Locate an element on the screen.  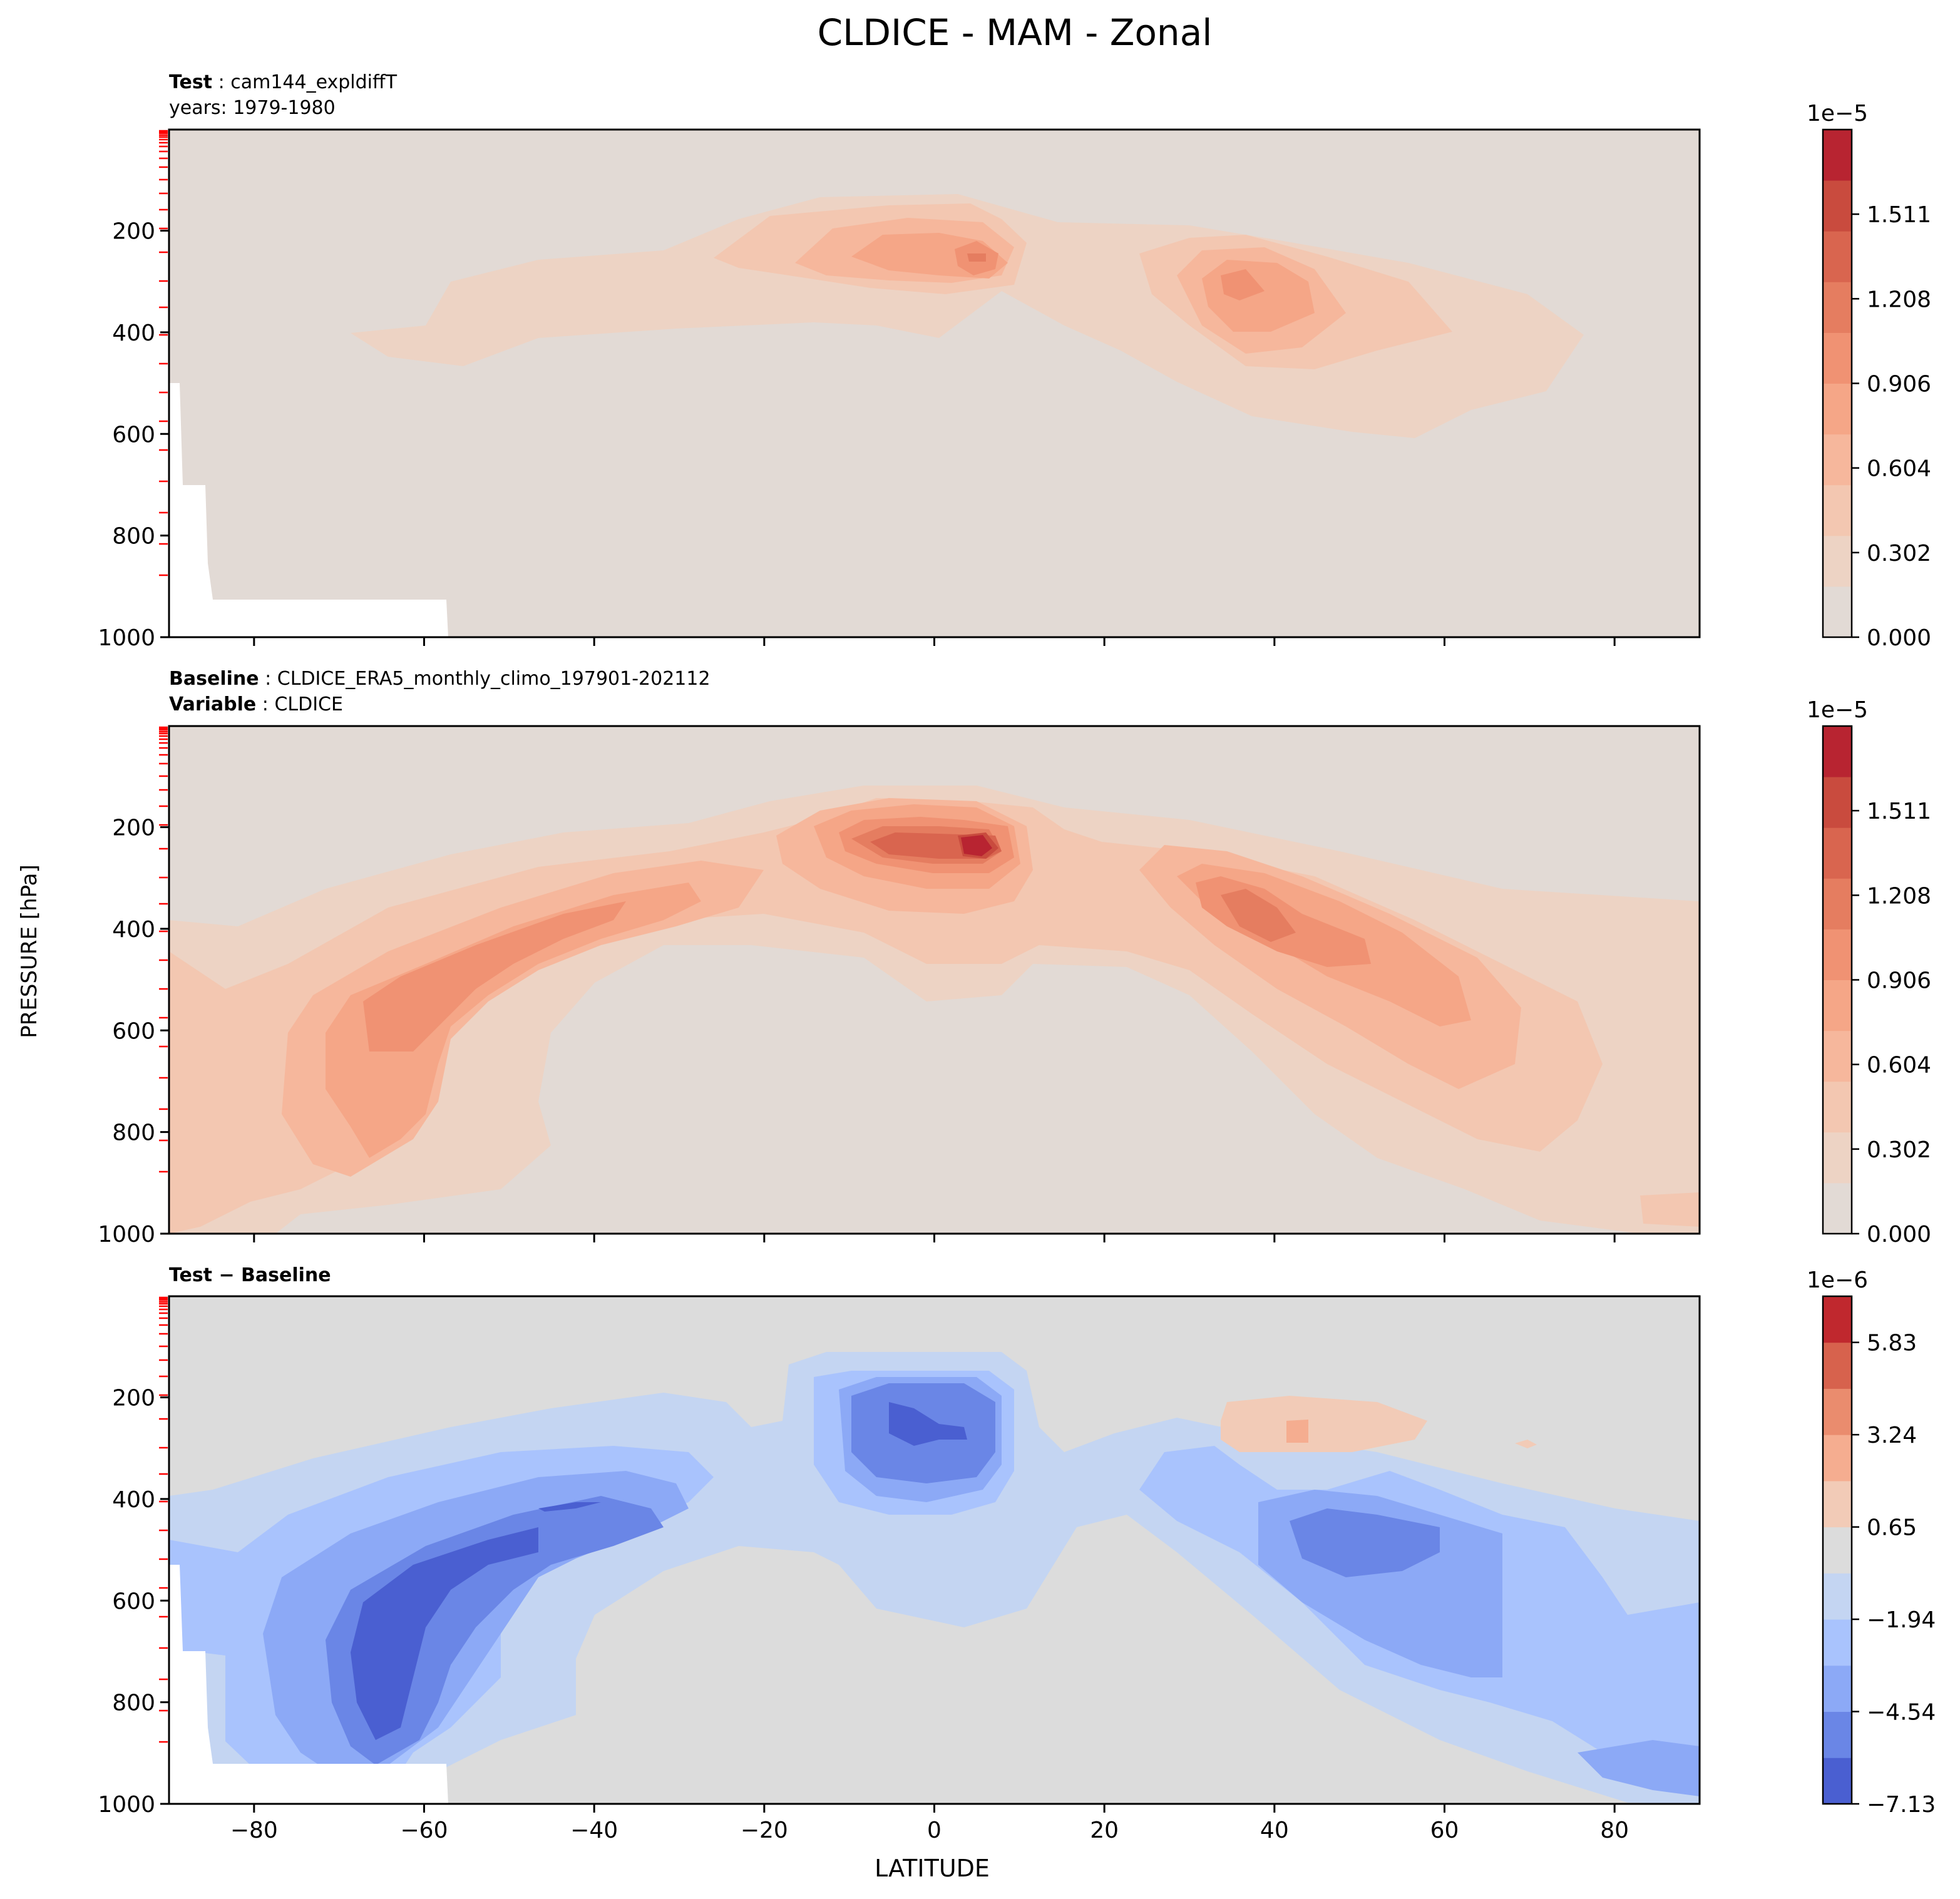
colorbar-diff: −7.13 −4.54 −1.94 0.65 3.24 5.83 1e−6 is located at coordinates (1871, 1543).